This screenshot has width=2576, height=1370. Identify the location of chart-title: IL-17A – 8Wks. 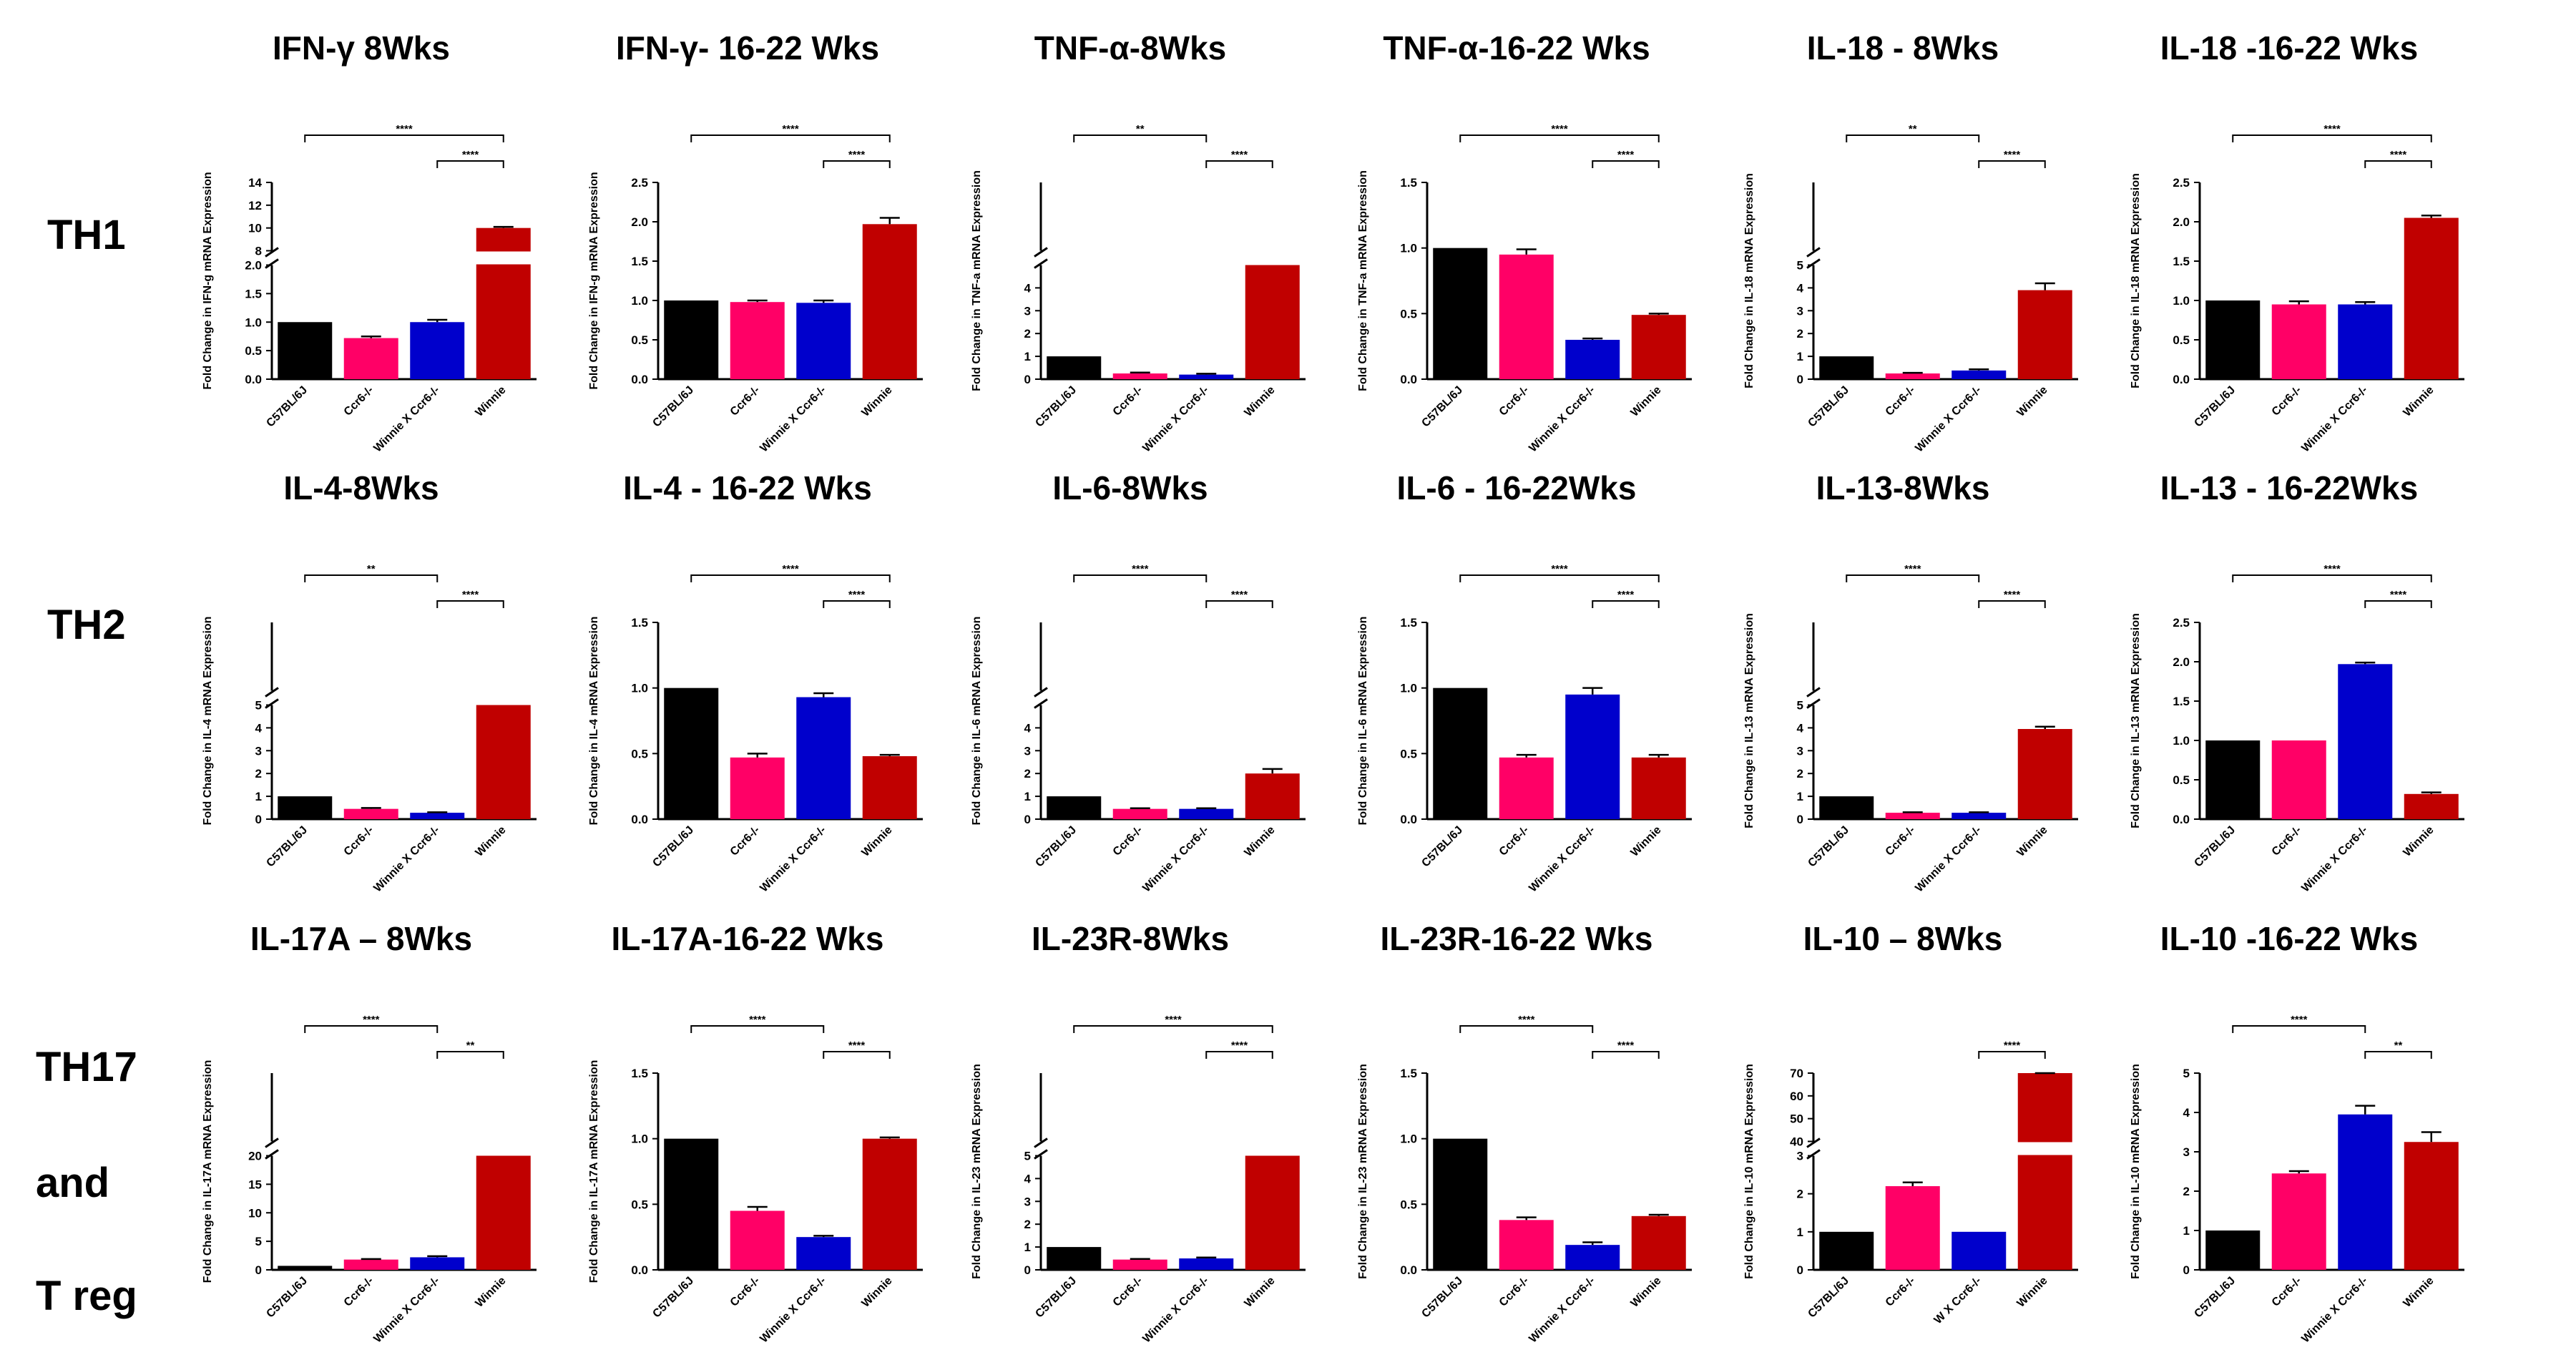
(362, 938).